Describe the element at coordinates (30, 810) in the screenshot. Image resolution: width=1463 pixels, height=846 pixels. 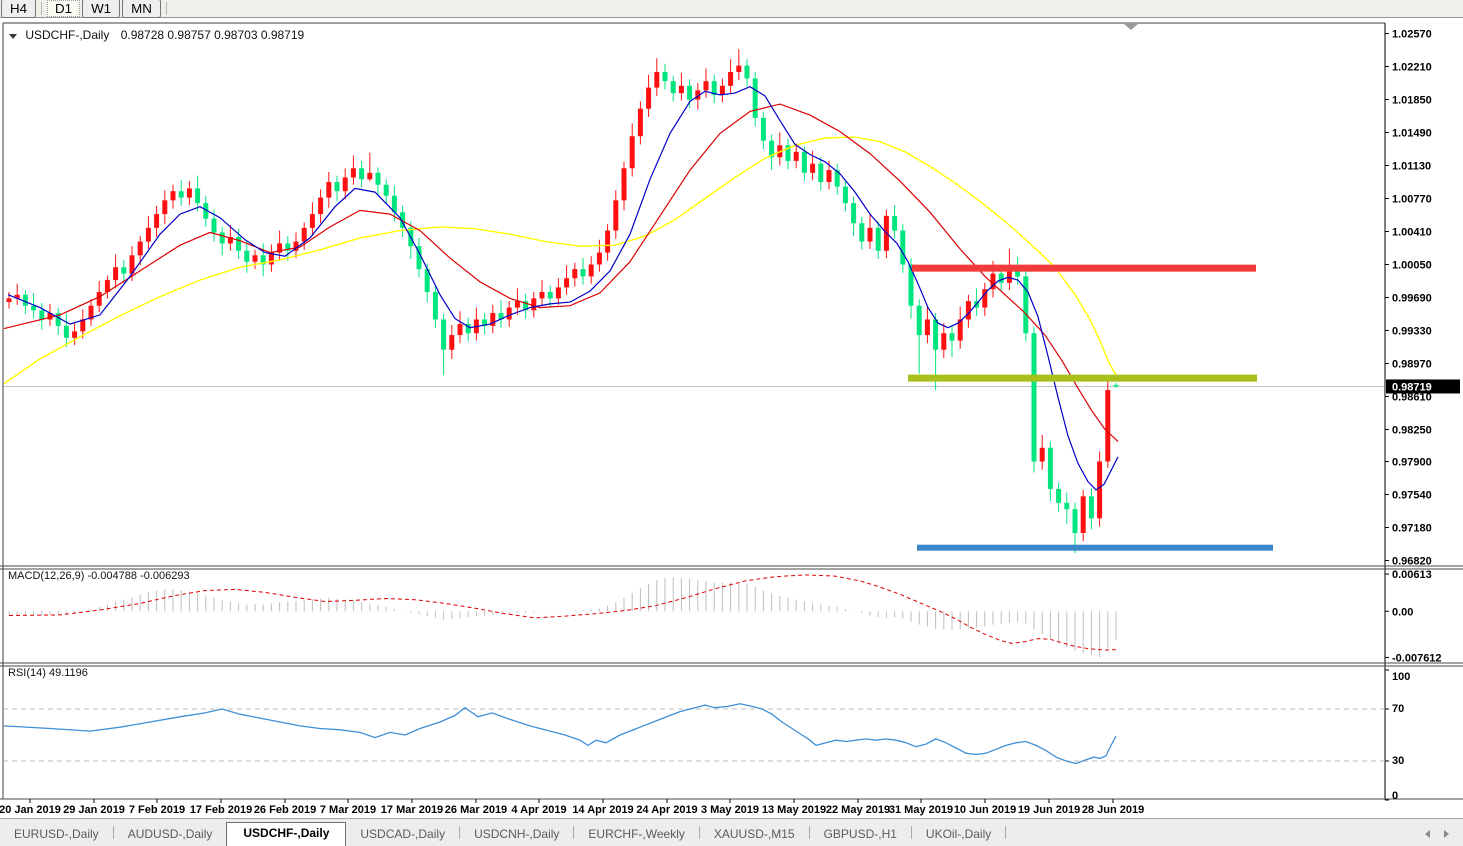
I see `svg-text: 20 Jan 2019` at that location.